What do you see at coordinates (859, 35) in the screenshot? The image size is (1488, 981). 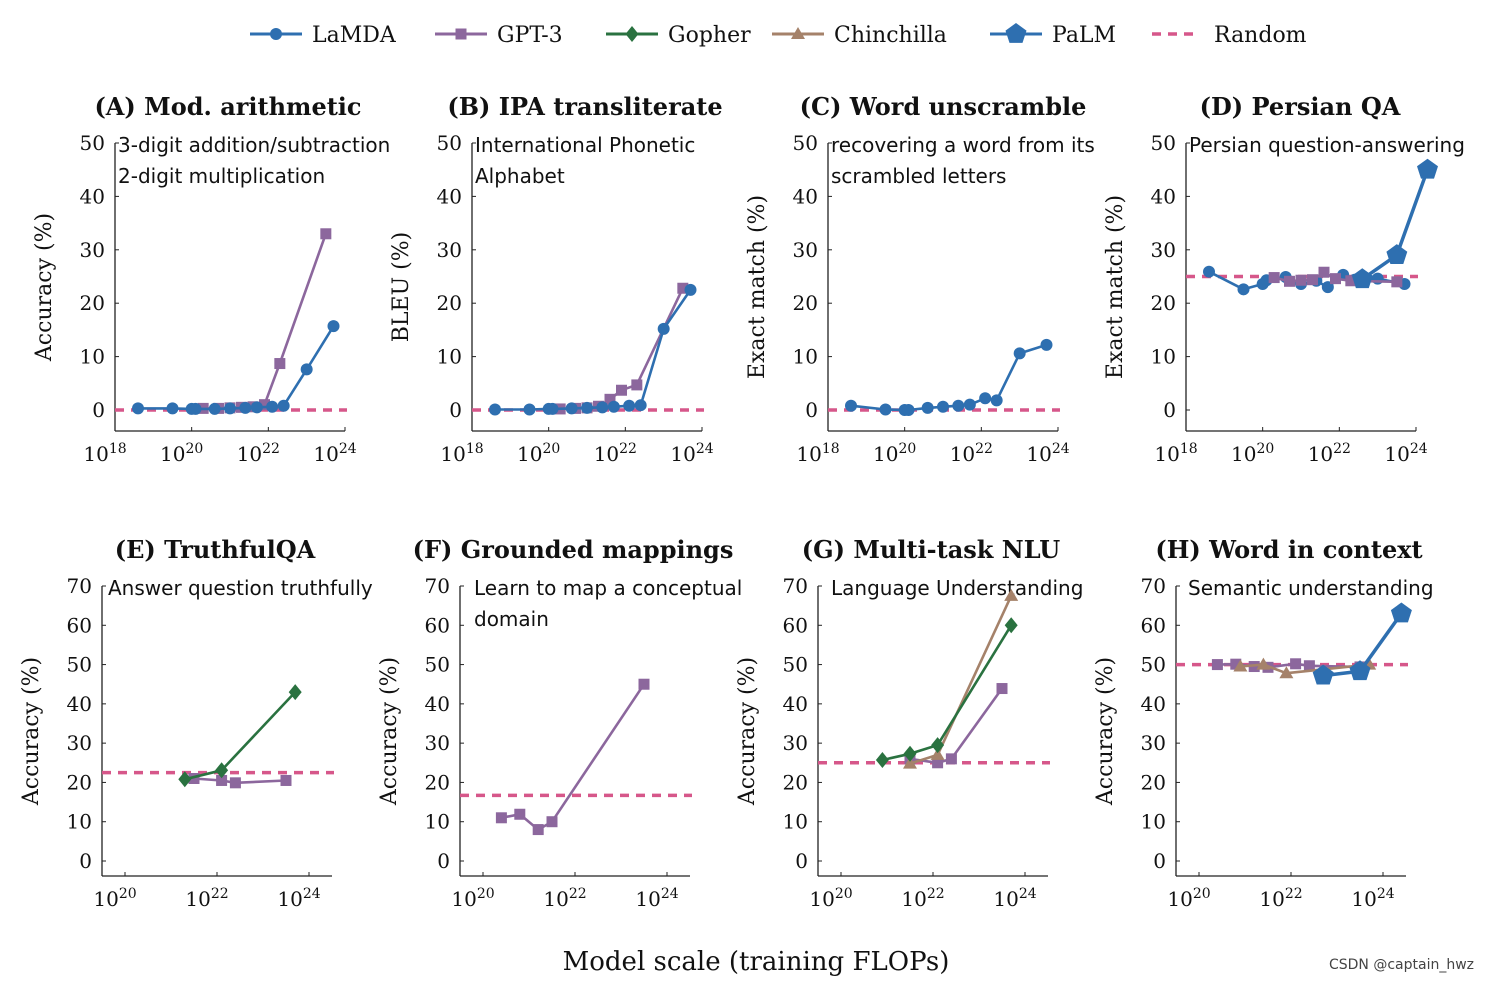 I see `legend-item-chinchilla: Chinchilla` at bounding box center [859, 35].